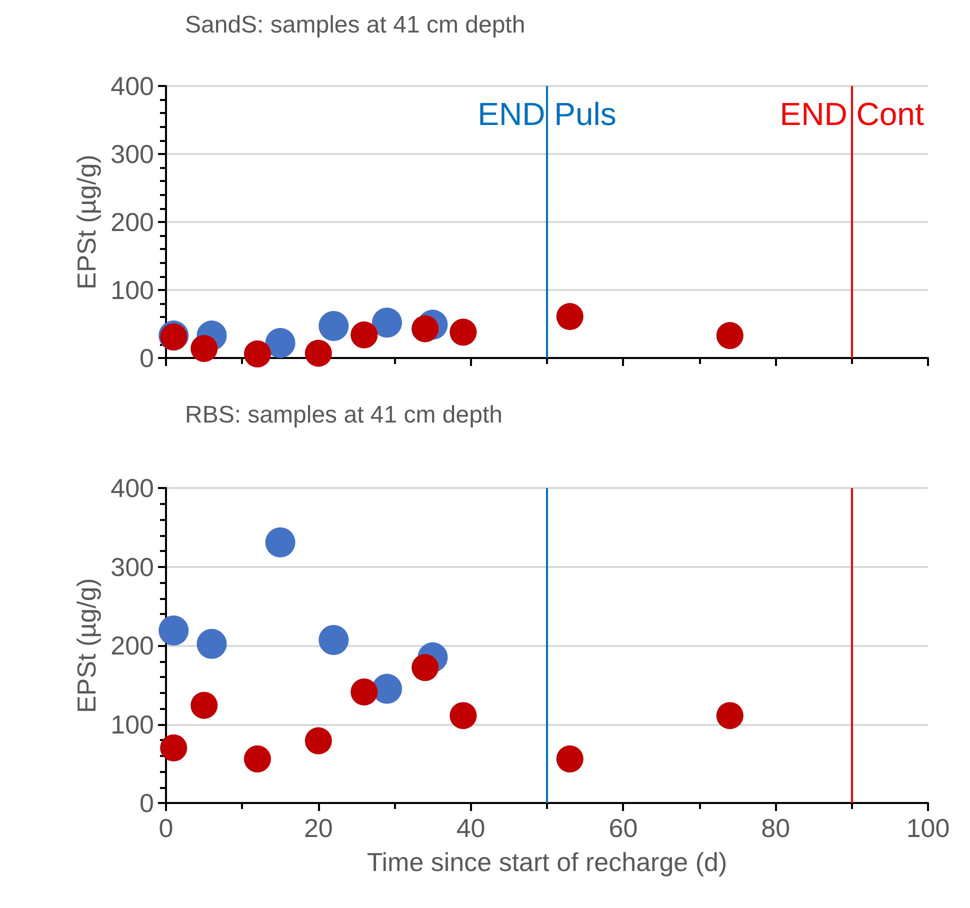 The width and height of the screenshot is (970, 908). I want to click on ref-line-label: END Cont, so click(852, 114).